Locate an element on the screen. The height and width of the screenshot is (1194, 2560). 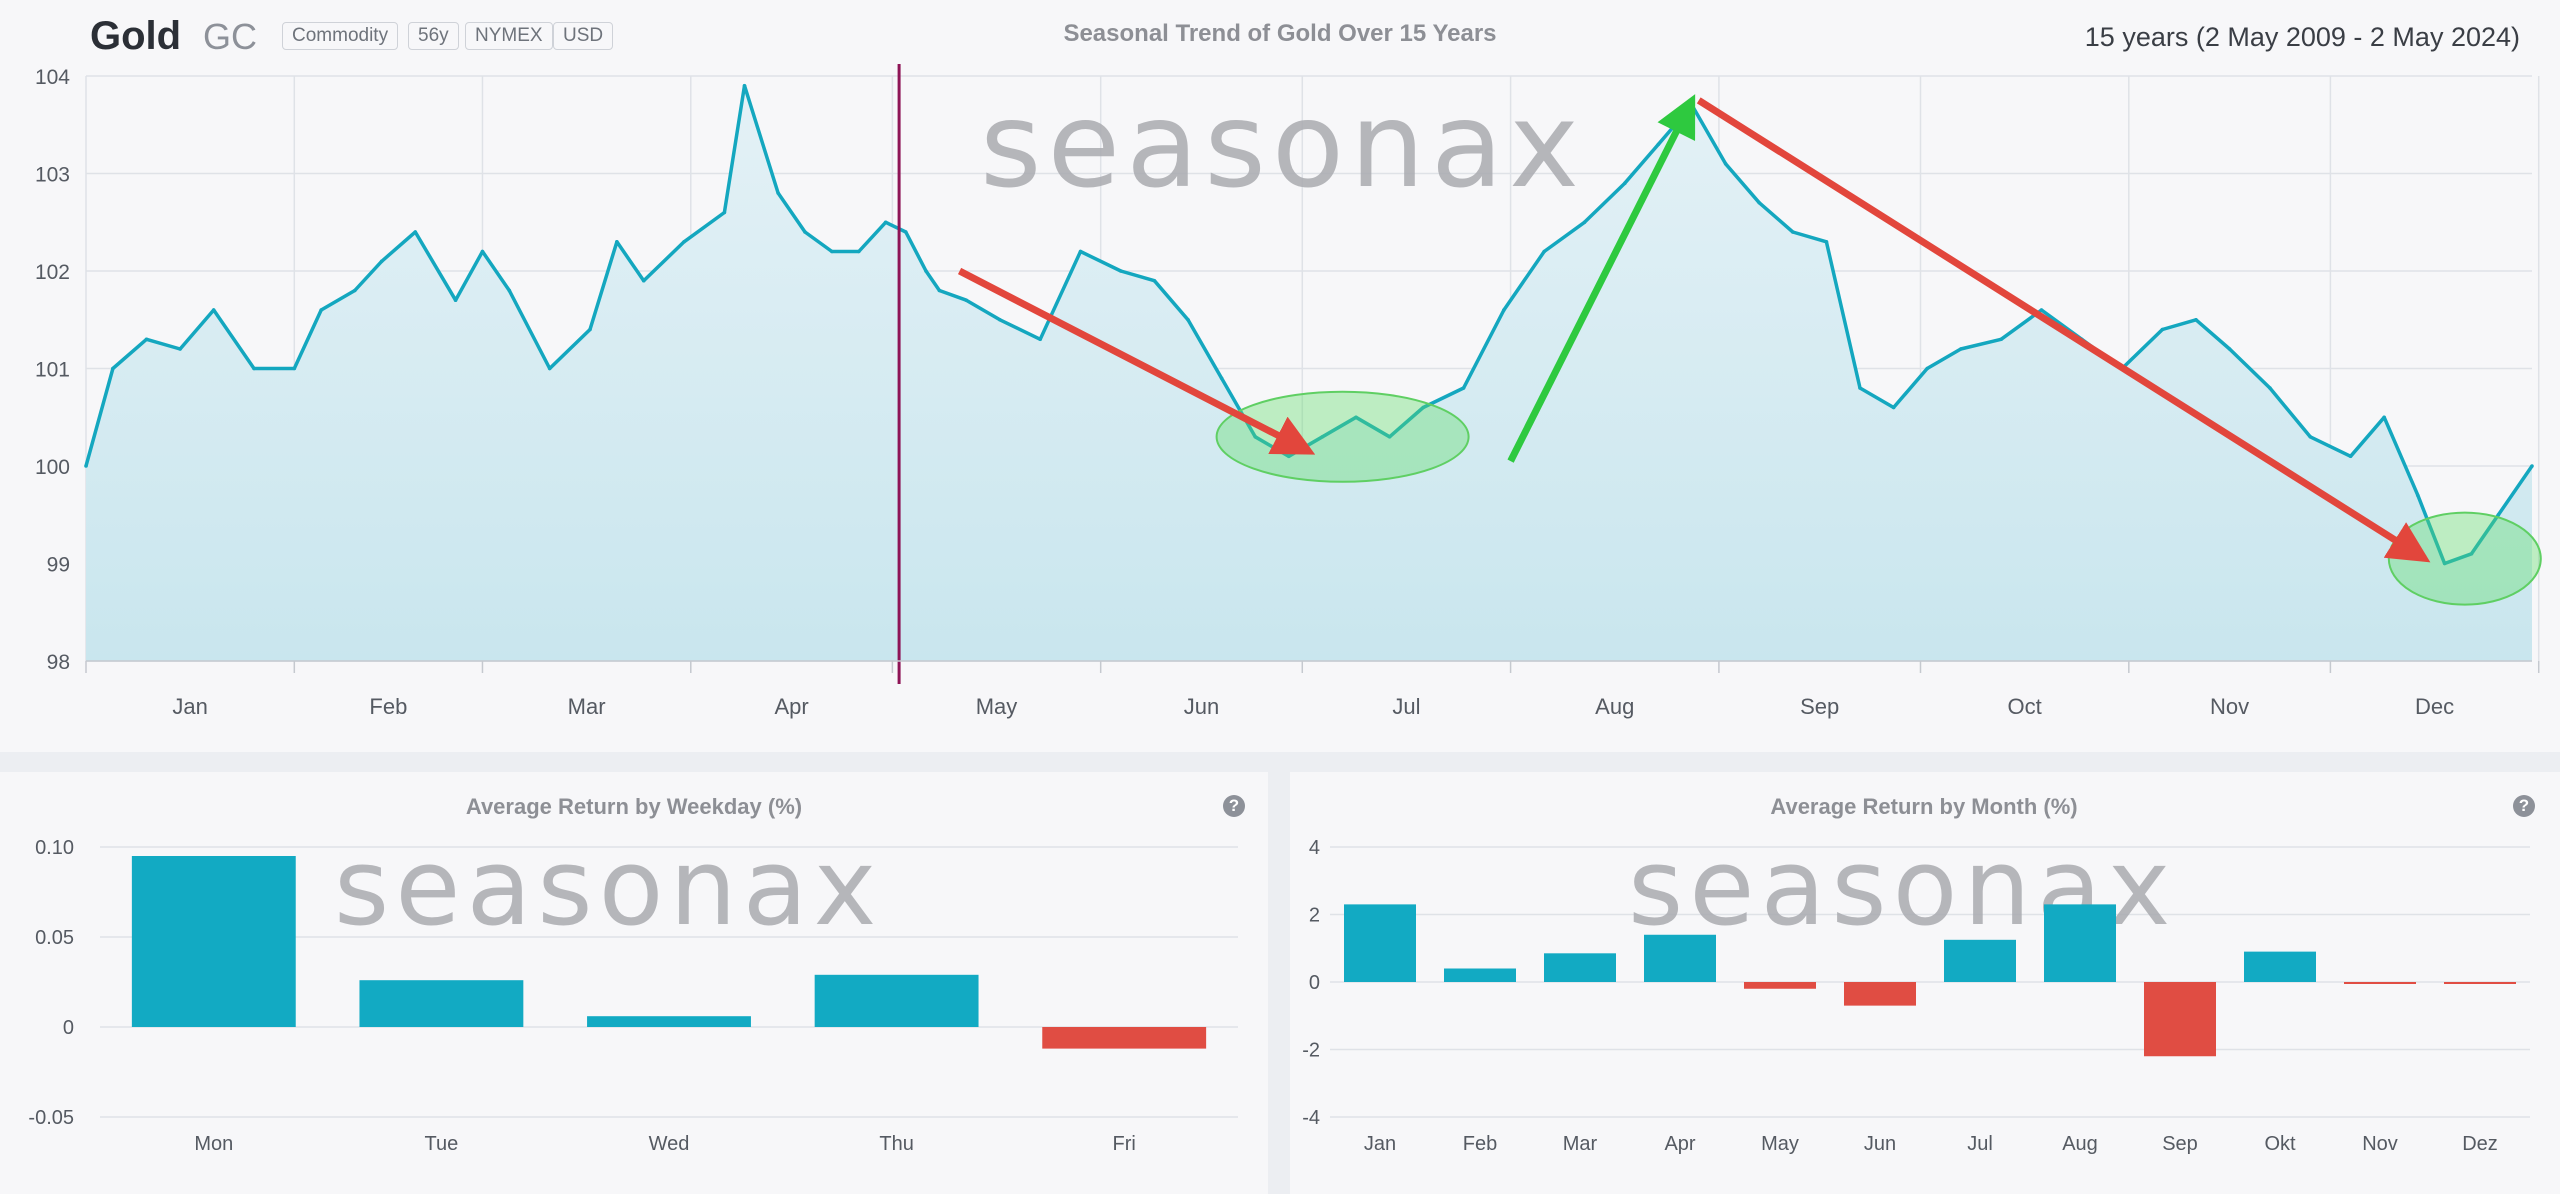
x-tick-label: Jul is located at coordinates (1406, 706).